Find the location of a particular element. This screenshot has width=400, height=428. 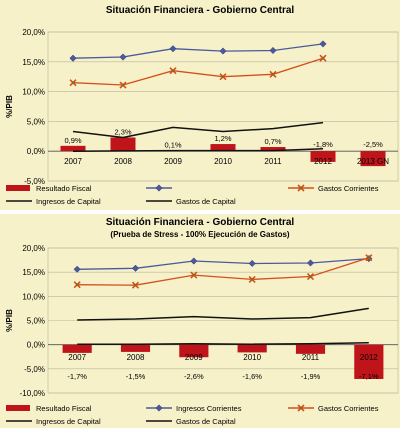

chart-2-y-tick-label: 20,0% is located at coordinates (33, 248).